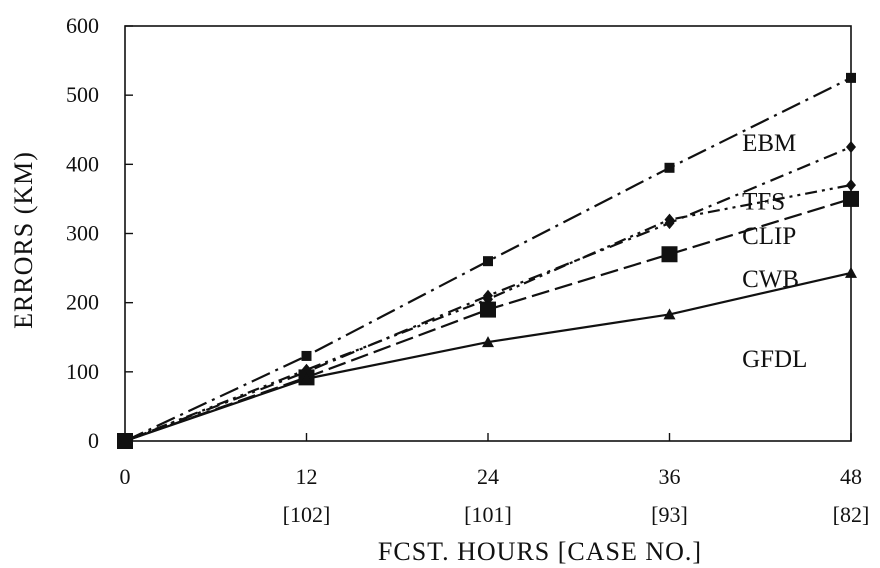 The height and width of the screenshot is (568, 880). Describe the element at coordinates (125, 476) in the screenshot. I see `x-tick-label: 0` at that location.